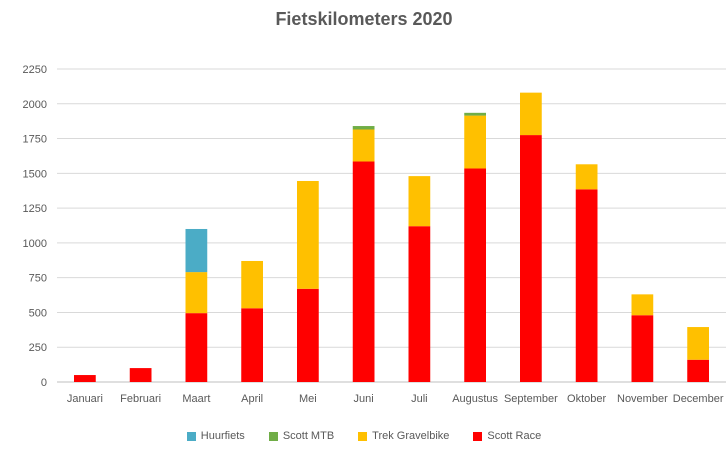  What do you see at coordinates (419, 399) in the screenshot?
I see `x-tick-label: Juli` at bounding box center [419, 399].